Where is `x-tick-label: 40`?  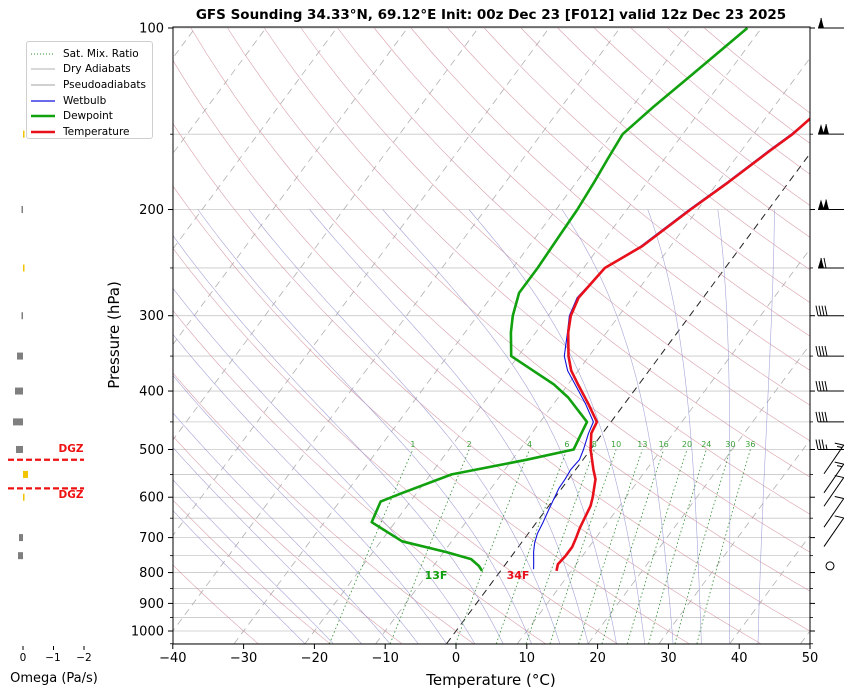 x-tick-label: 40 is located at coordinates (739, 658).